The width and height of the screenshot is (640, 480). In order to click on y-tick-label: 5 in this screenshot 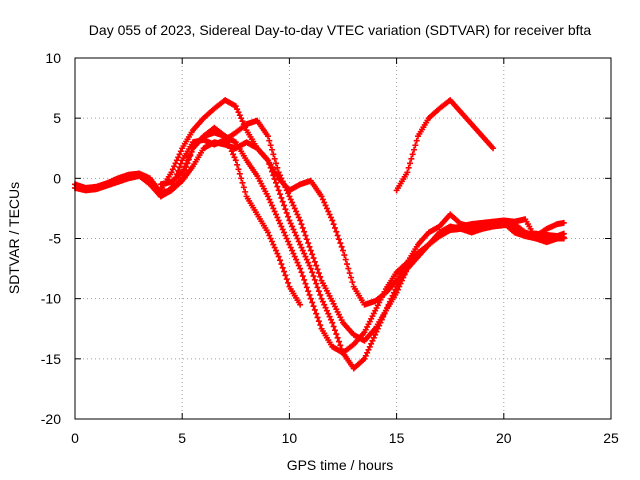, I will do `click(57, 118)`.